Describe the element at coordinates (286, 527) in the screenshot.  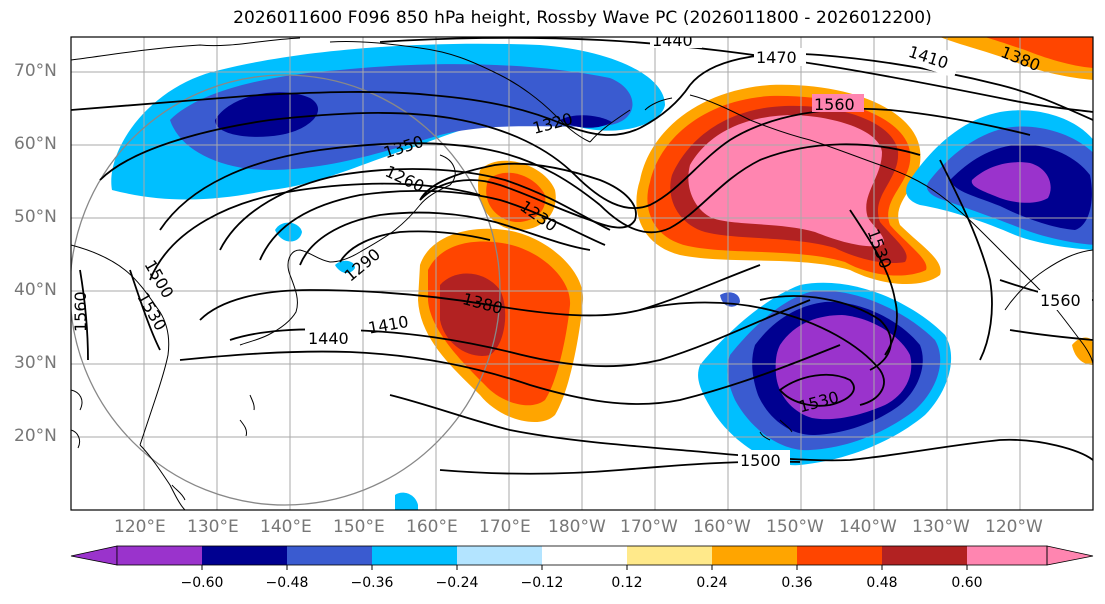
I see `lon-label-140e: 140°E` at that location.